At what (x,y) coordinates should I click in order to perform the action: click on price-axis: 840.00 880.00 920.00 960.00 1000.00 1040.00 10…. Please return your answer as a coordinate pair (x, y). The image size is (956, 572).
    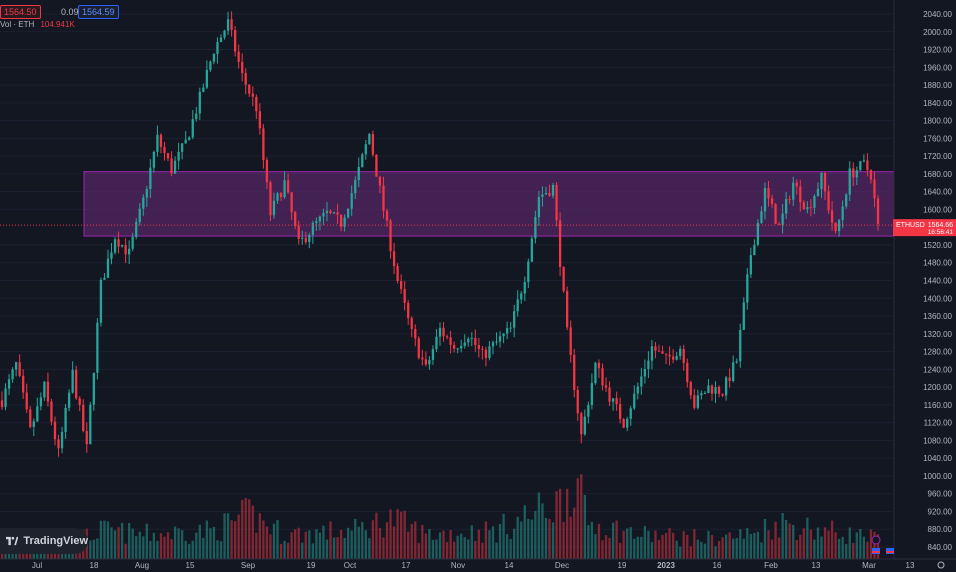
    Looking at the image, I should click on (923, 279).